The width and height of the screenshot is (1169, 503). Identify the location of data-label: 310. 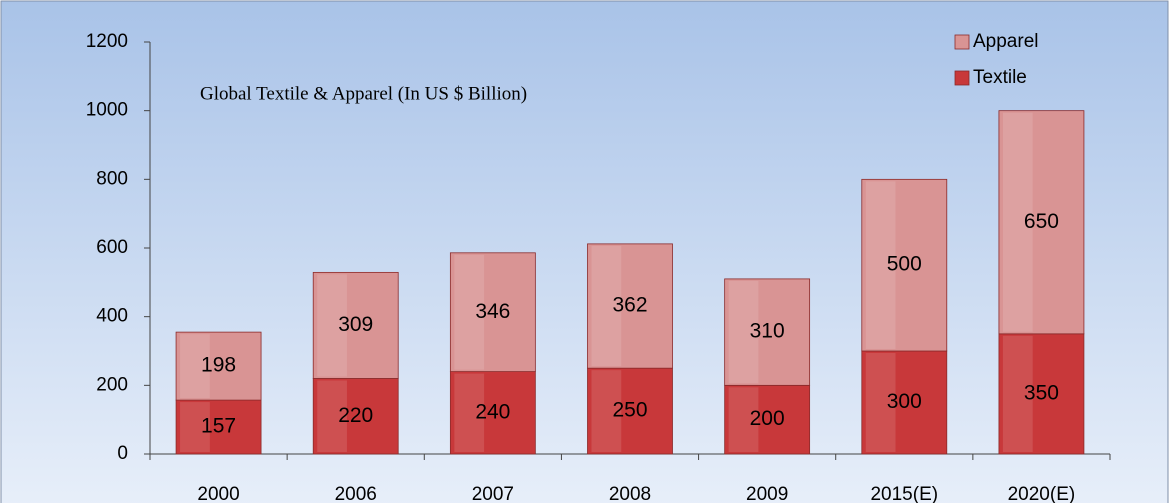
(767, 331).